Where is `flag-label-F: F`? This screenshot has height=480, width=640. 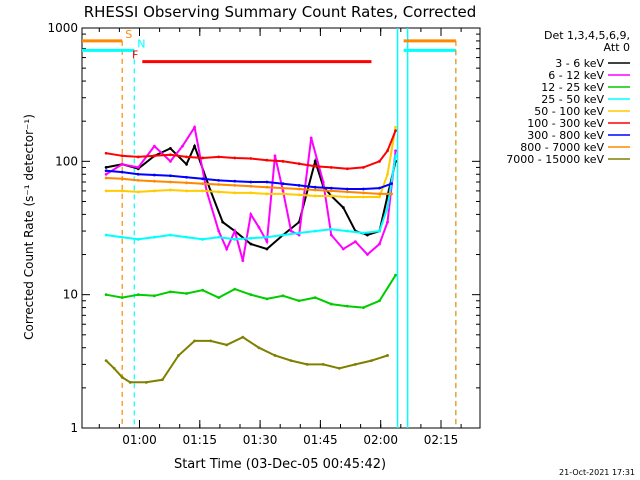 flag-label-F: F is located at coordinates (135, 55).